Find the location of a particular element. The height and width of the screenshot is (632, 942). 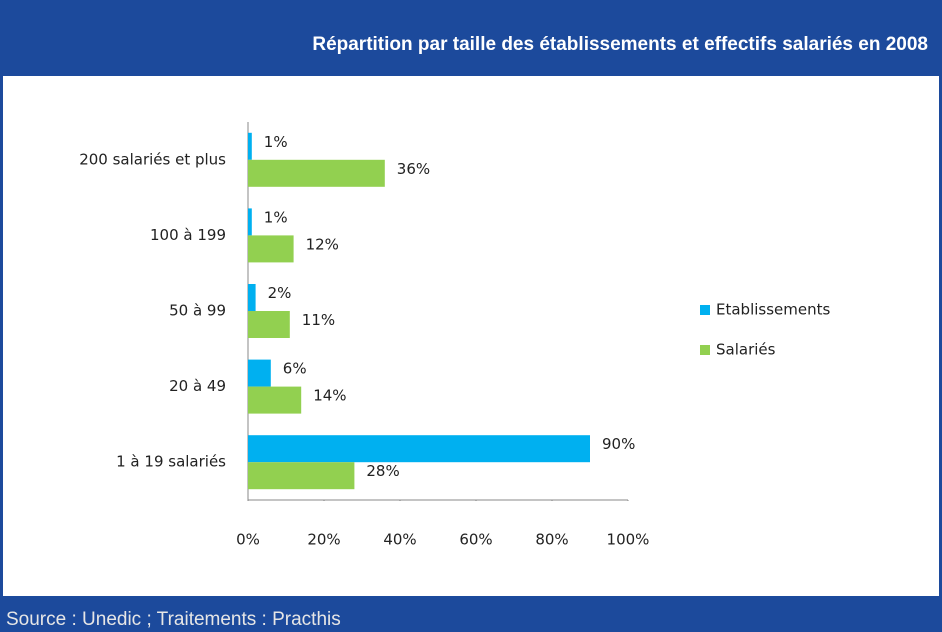

y-tick-label: 200 salariés et plus is located at coordinates (152, 159).